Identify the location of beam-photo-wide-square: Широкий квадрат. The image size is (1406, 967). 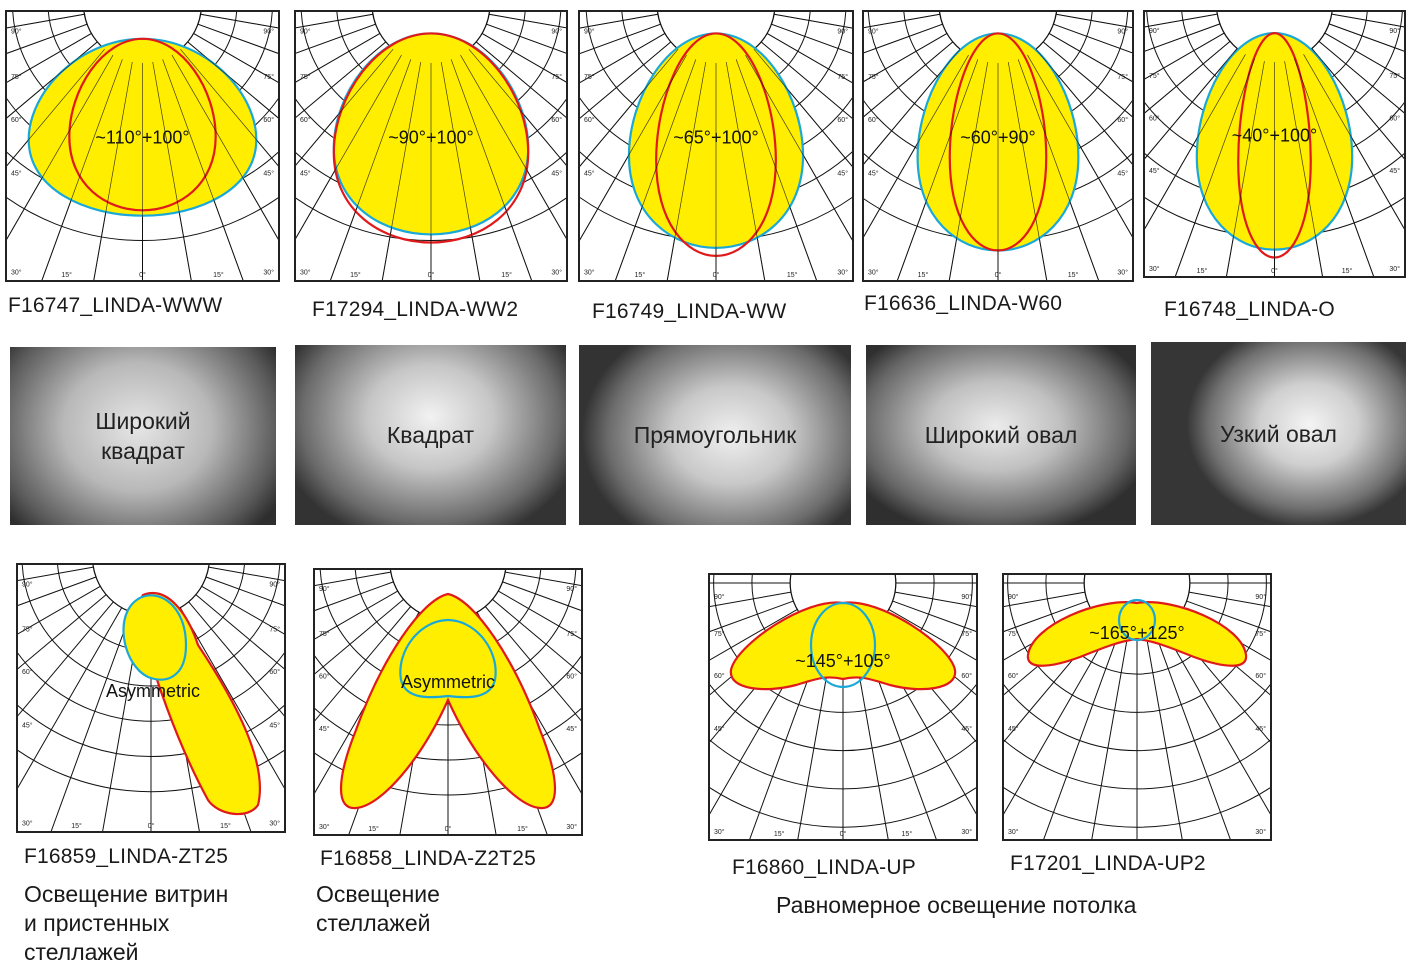
(143, 436).